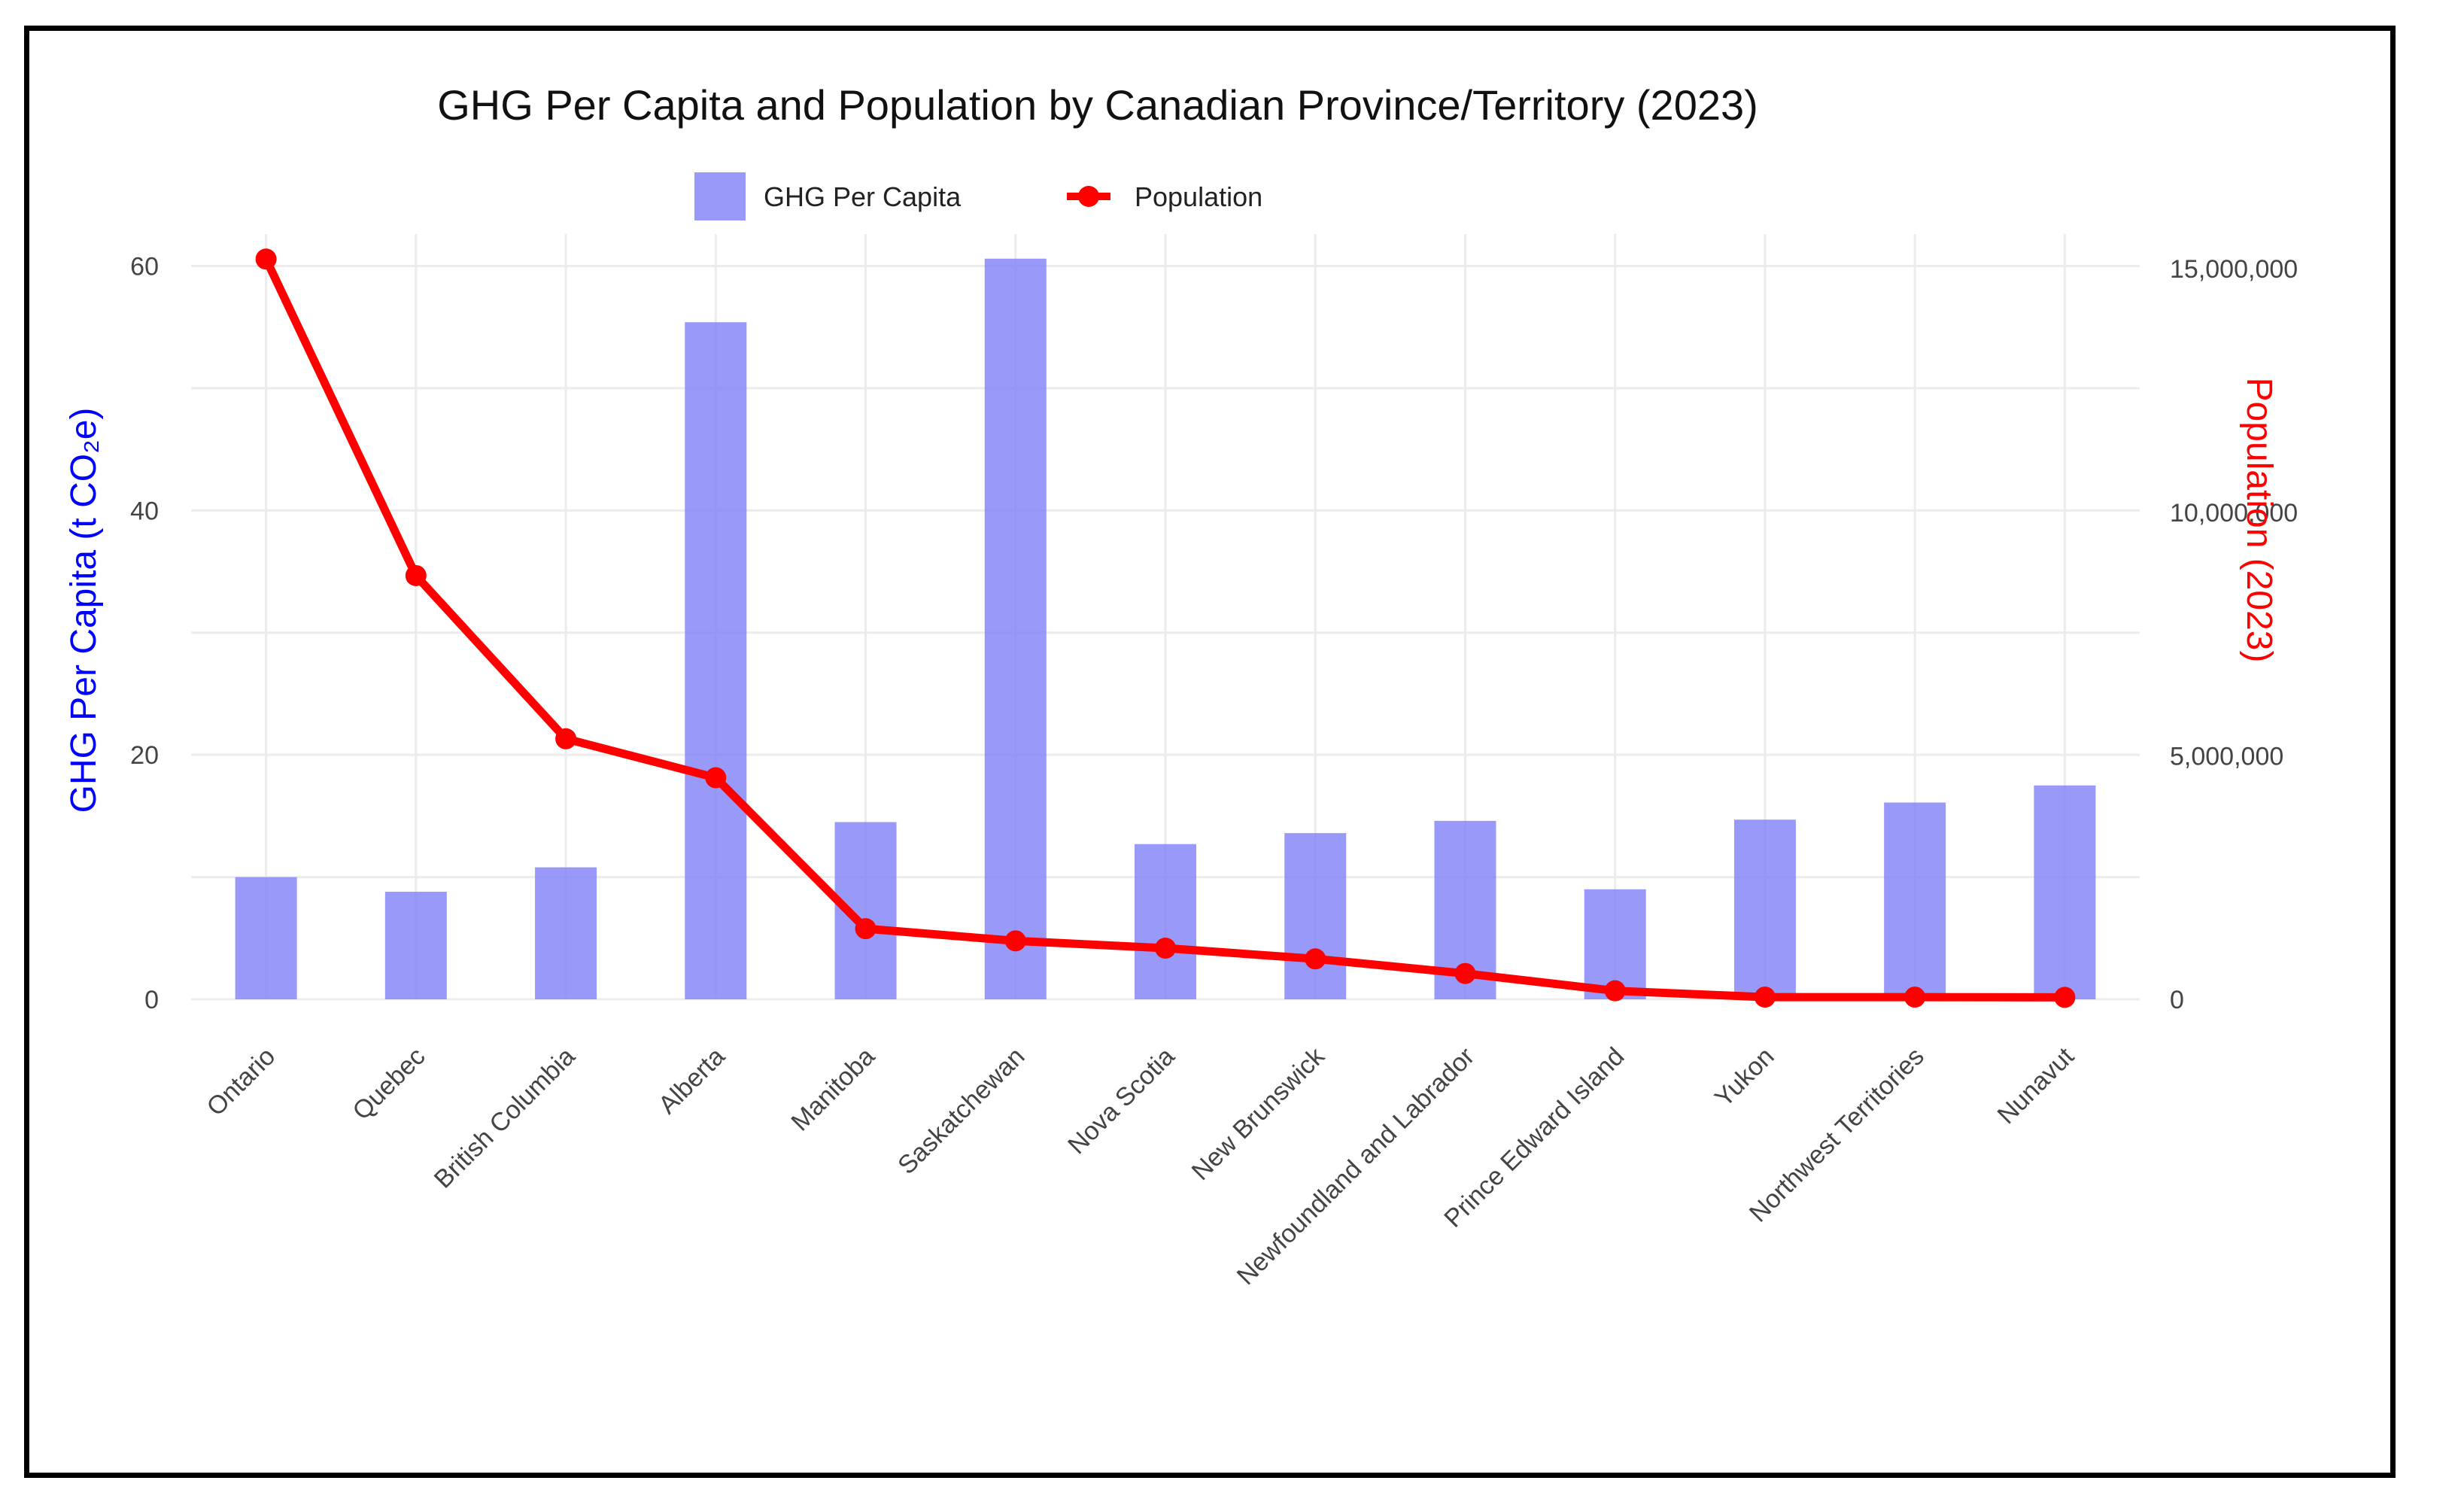 The height and width of the screenshot is (1511, 2464). I want to click on y-tick-right: 10,000,000, so click(2234, 513).